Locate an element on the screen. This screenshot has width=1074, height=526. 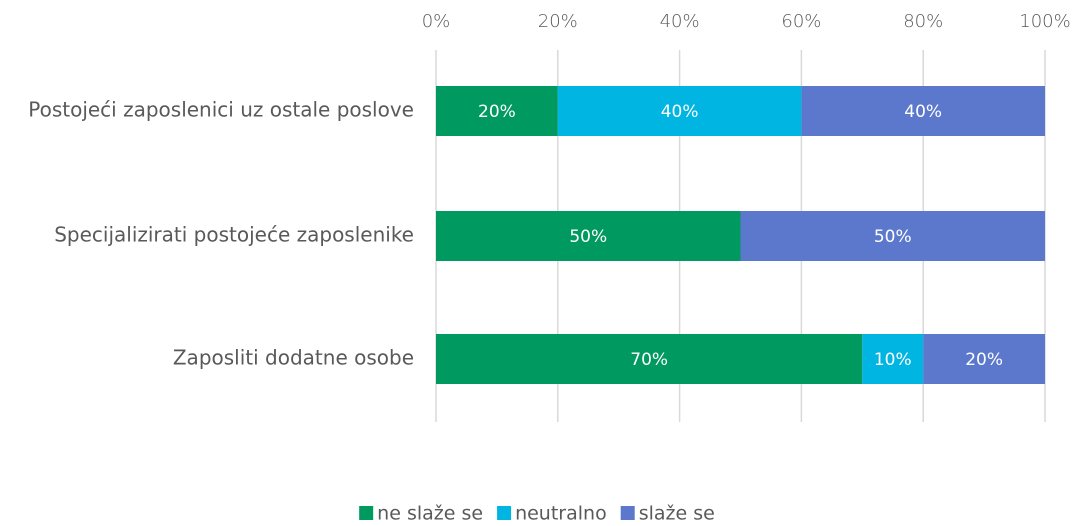
category-label: Postojeći zaposlenici uz ostale poslove is located at coordinates (221, 110).